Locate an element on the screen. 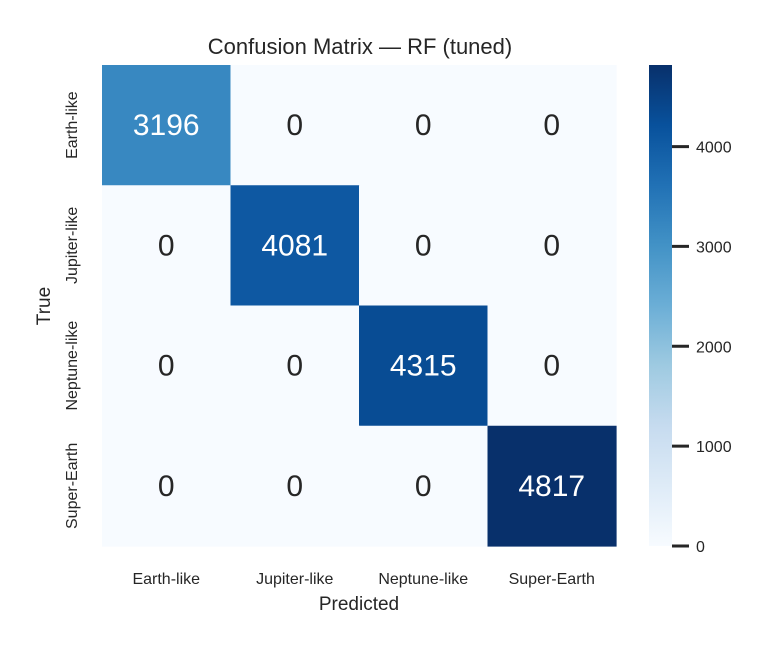 The height and width of the screenshot is (650, 780). x-axis-label: Predicted is located at coordinates (359, 604).